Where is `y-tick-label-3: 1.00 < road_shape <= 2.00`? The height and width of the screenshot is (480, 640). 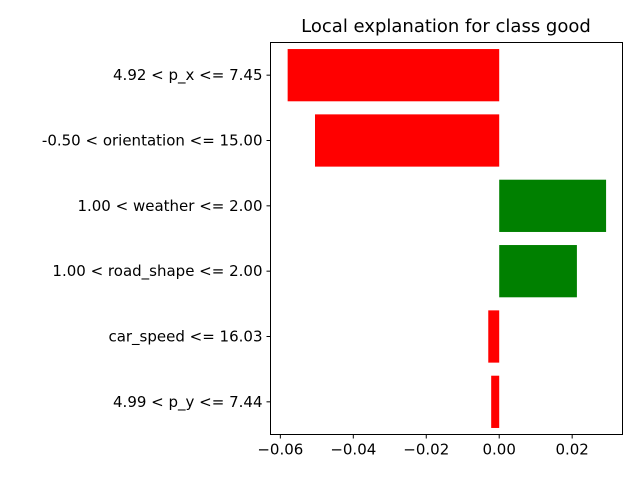
y-tick-label-3: 1.00 < road_shape <= 2.00 is located at coordinates (157, 271).